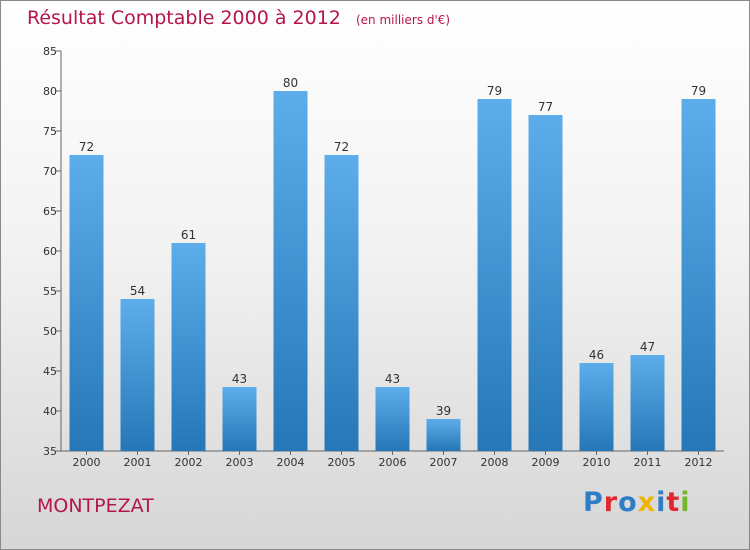 The height and width of the screenshot is (550, 750). What do you see at coordinates (240, 462) in the screenshot?
I see `x-tick-label: 2003` at bounding box center [240, 462].